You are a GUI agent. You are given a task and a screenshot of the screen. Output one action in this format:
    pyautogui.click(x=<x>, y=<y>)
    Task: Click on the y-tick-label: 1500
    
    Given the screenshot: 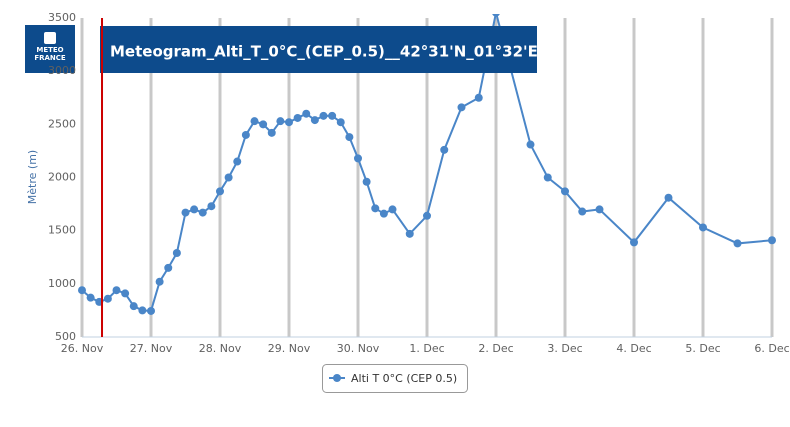 What is the action you would take?
    pyautogui.click(x=62, y=230)
    